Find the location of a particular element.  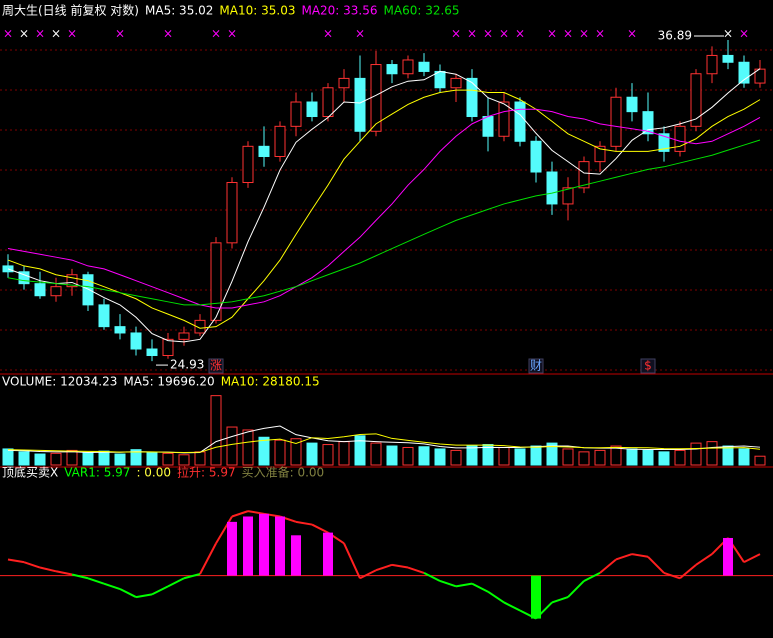

panel-title: 顶底买卖X is located at coordinates (30, 472).